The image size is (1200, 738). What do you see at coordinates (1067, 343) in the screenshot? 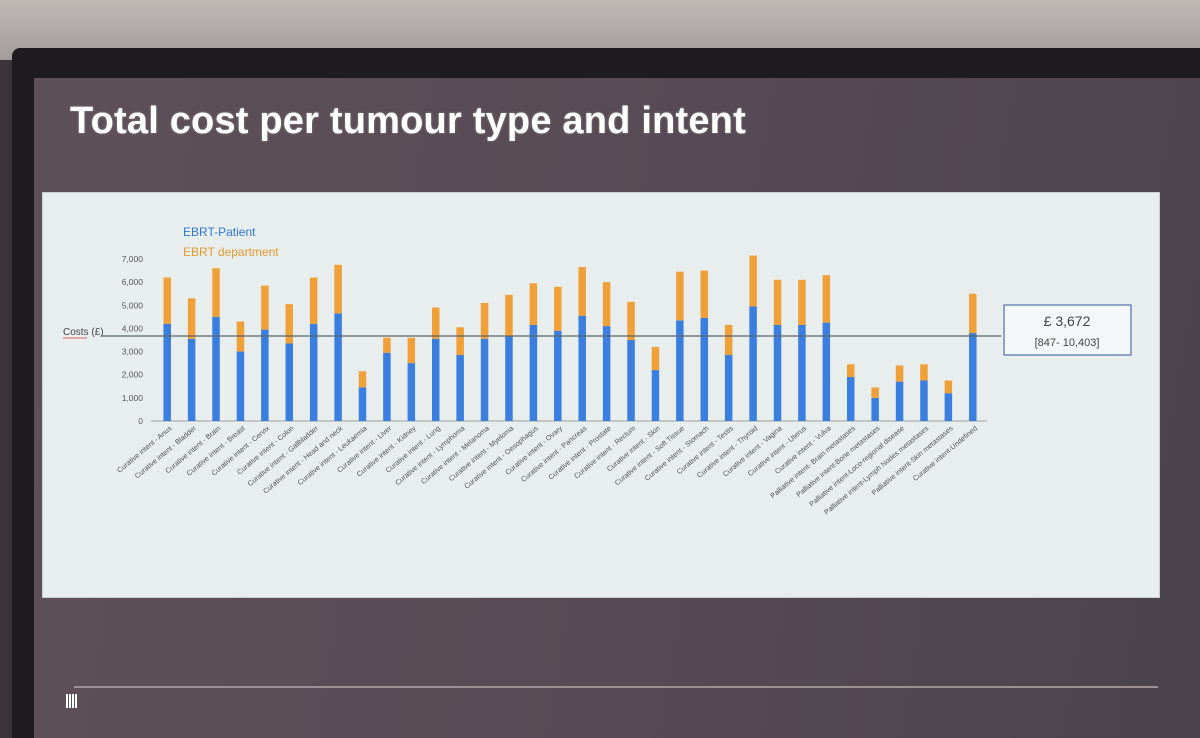
I see `annotation-range: [847- 10,403]` at bounding box center [1067, 343].